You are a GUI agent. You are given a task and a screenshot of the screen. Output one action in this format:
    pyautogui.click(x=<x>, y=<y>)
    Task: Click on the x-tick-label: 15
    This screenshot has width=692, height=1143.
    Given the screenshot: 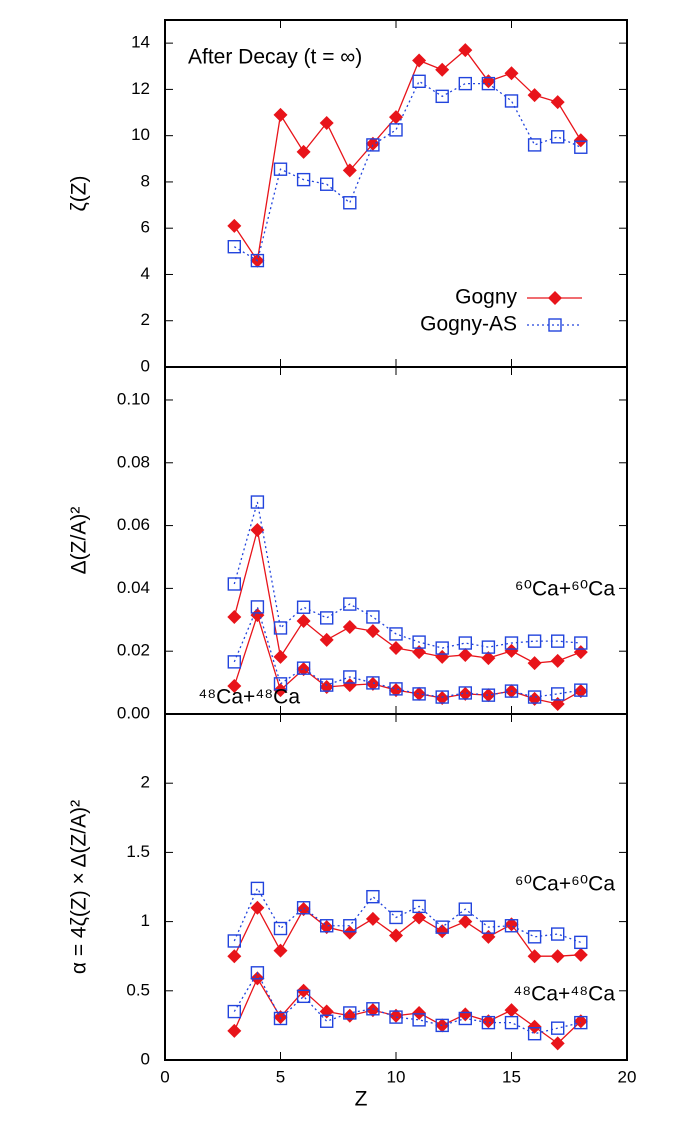 What is the action you would take?
    pyautogui.click(x=511, y=1076)
    